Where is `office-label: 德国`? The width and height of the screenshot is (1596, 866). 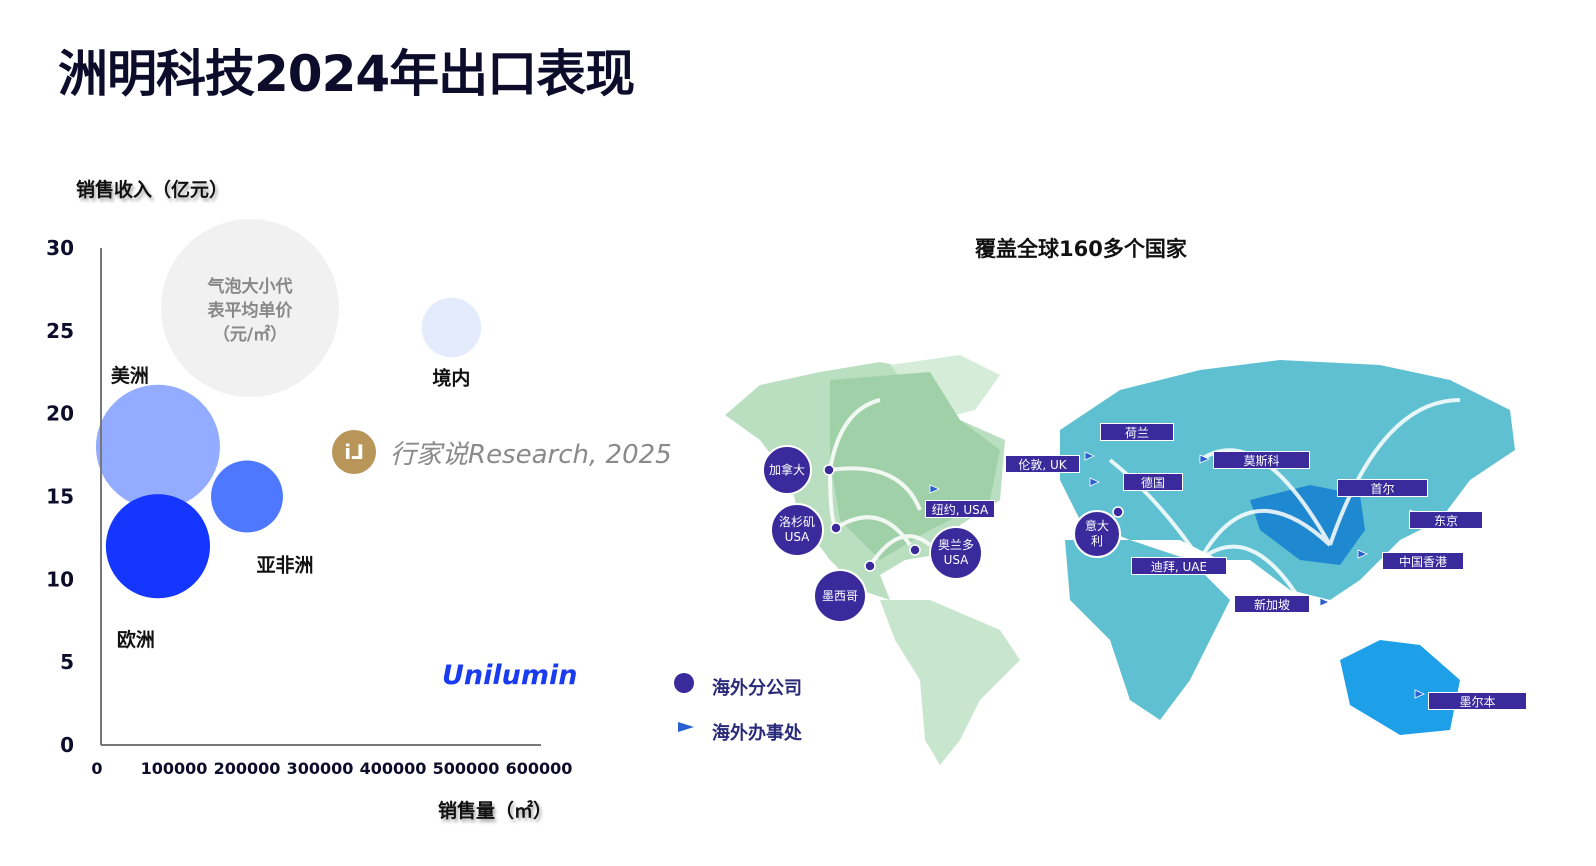 office-label: 德国 is located at coordinates (1153, 482).